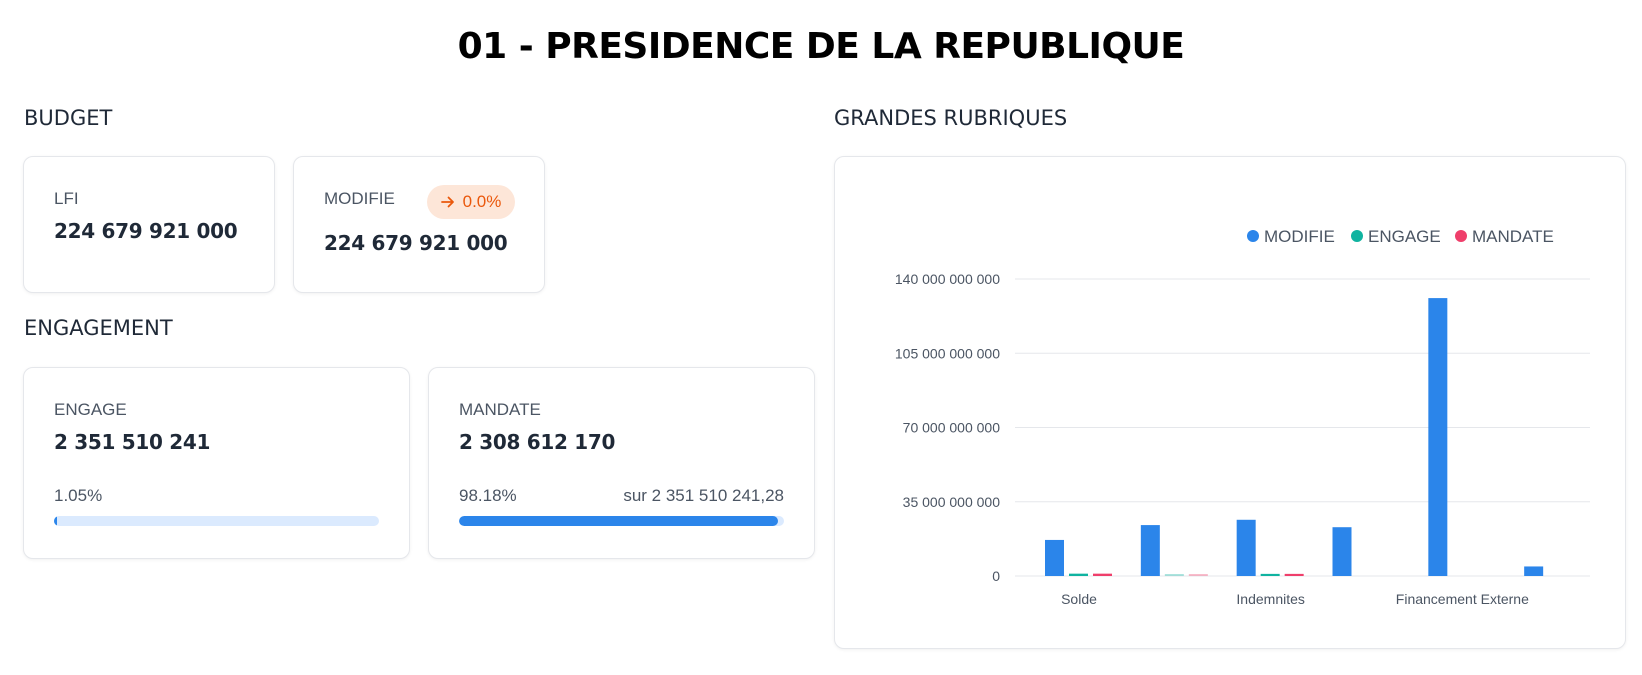 The image size is (1642, 675). I want to click on change-badge: 0.0%, so click(471, 202).